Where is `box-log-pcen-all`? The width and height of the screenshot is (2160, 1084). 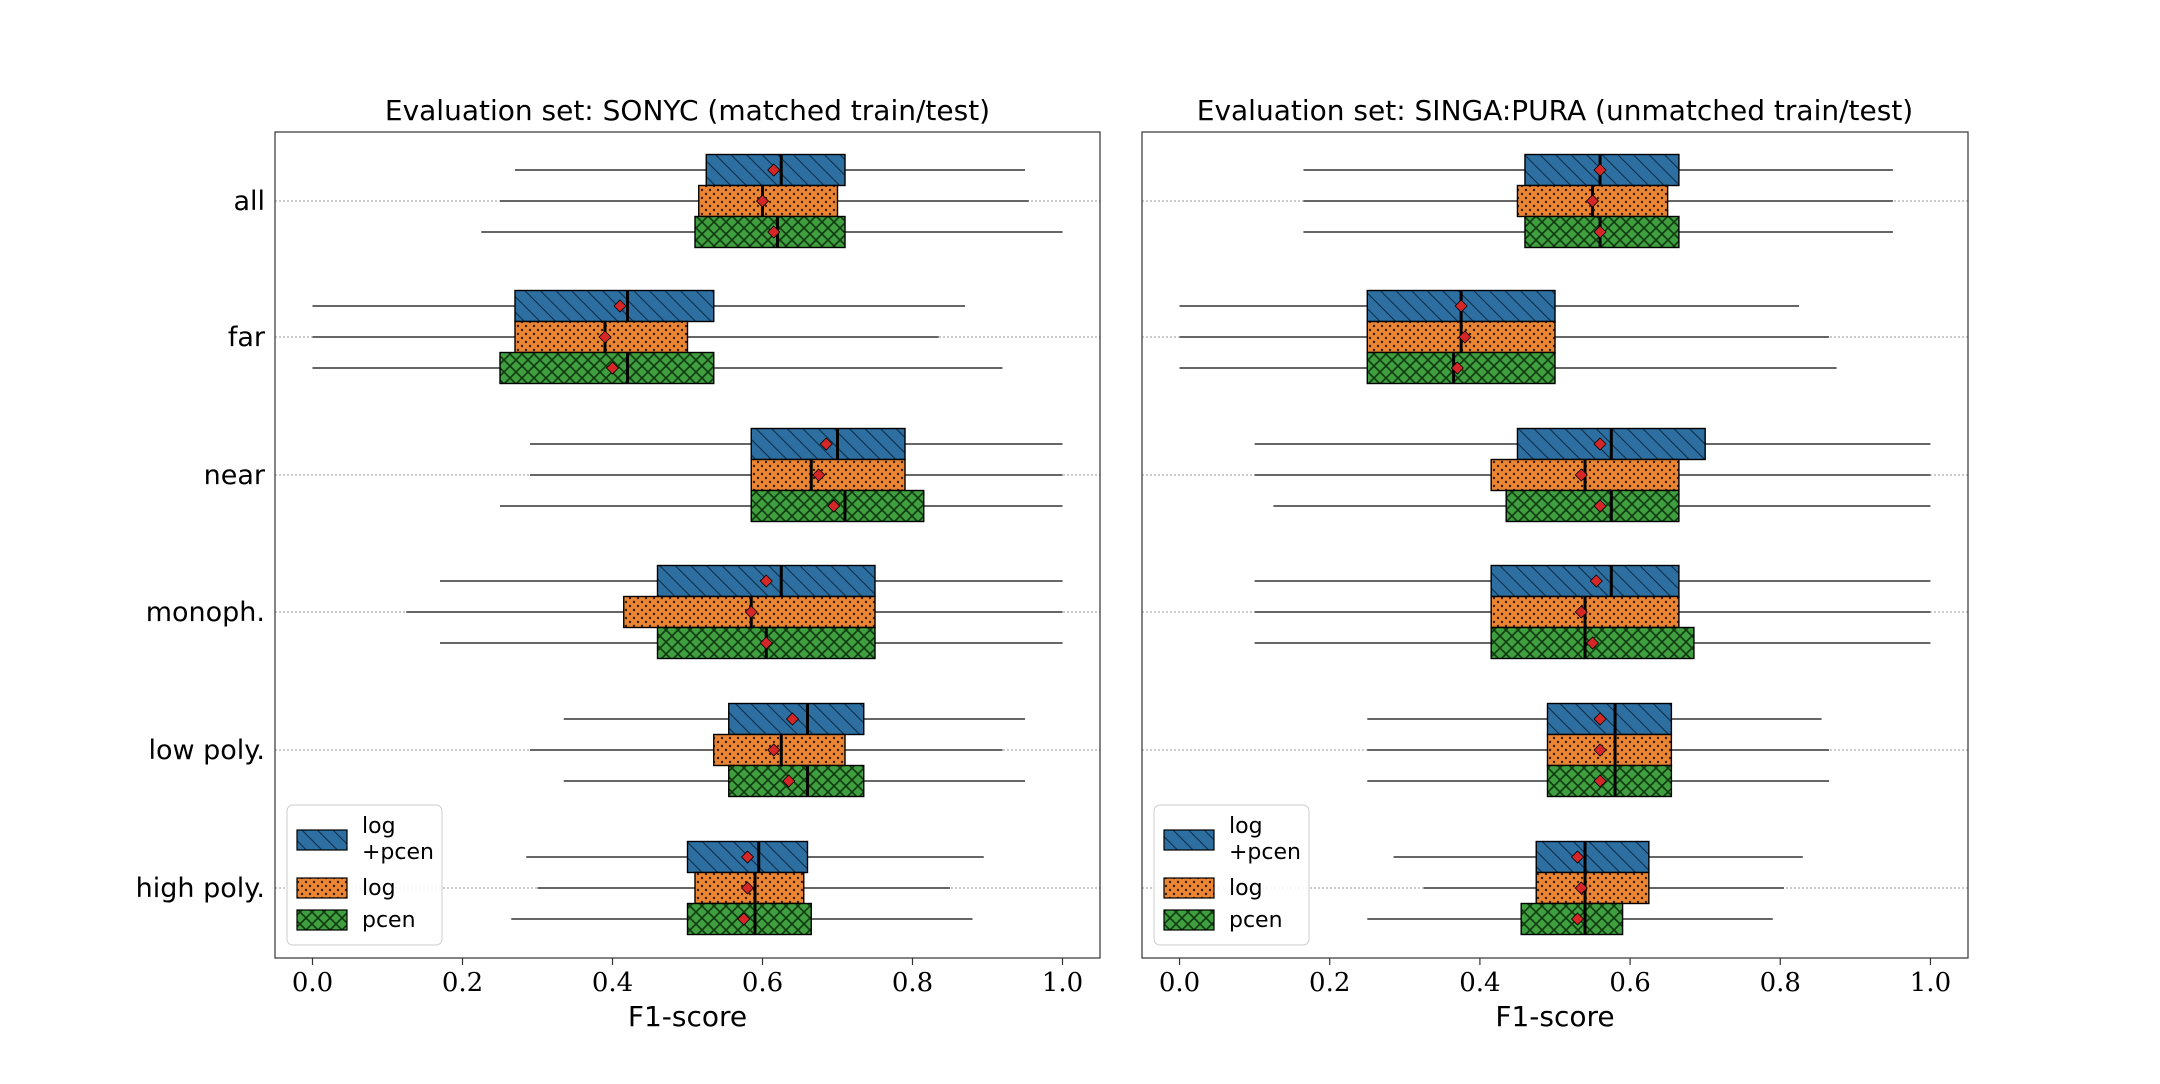 box-log-pcen-all is located at coordinates (770, 170).